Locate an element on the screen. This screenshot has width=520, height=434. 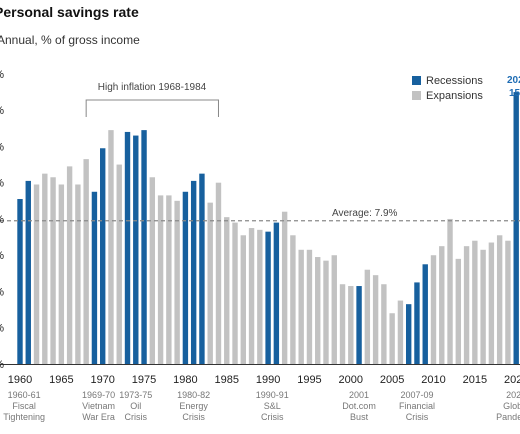
x-tick-1980: 1980 is located at coordinates (185, 380).